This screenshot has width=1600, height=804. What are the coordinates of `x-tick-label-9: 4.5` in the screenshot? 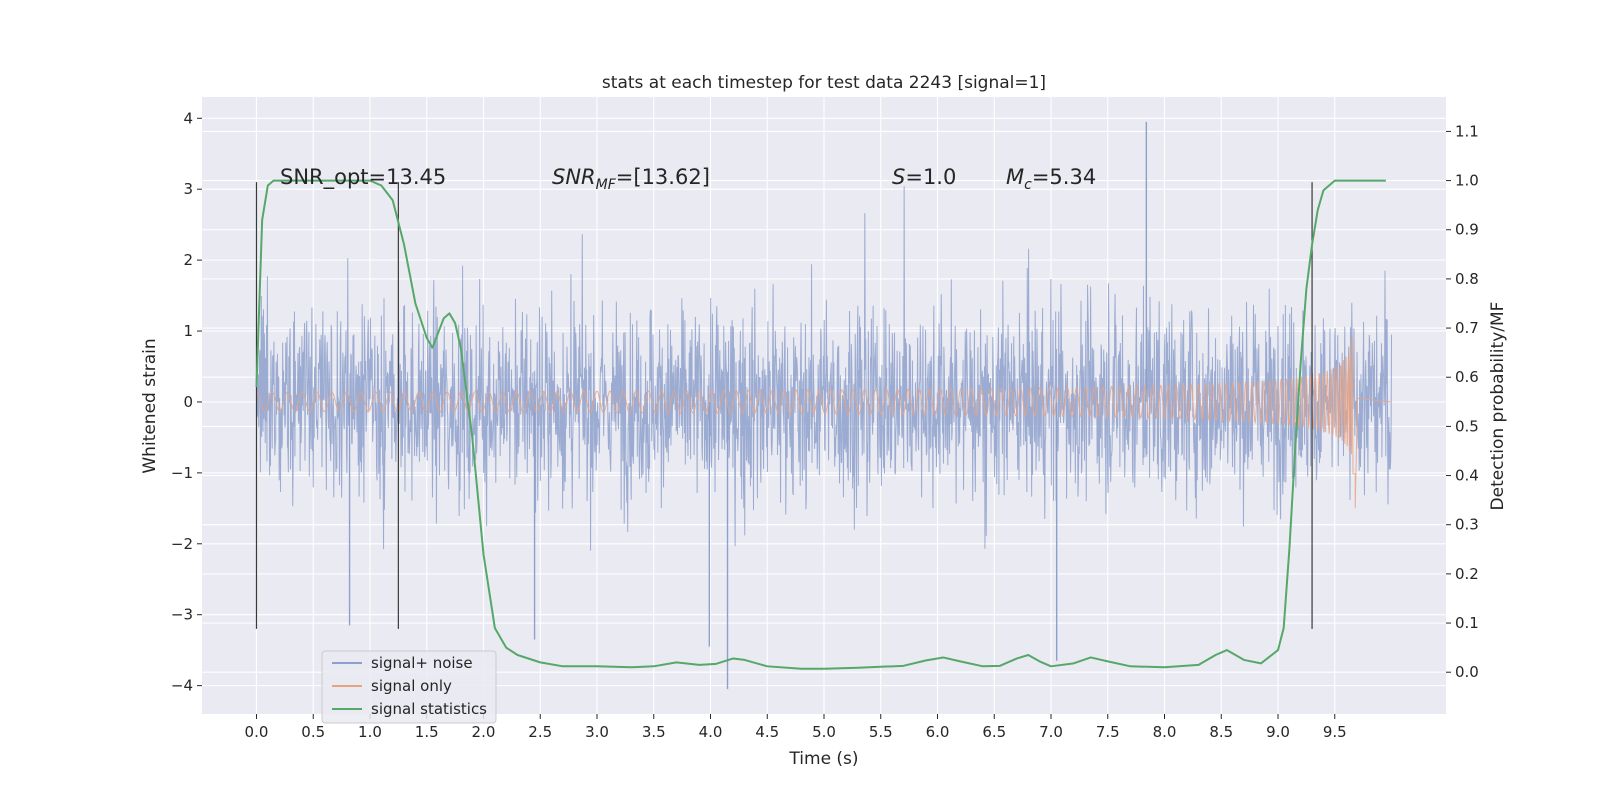 It's located at (767, 732).